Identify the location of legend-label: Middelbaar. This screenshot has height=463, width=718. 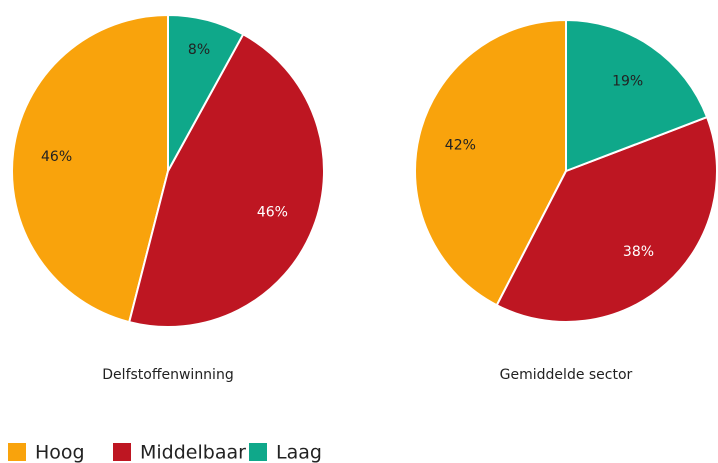
(193, 452).